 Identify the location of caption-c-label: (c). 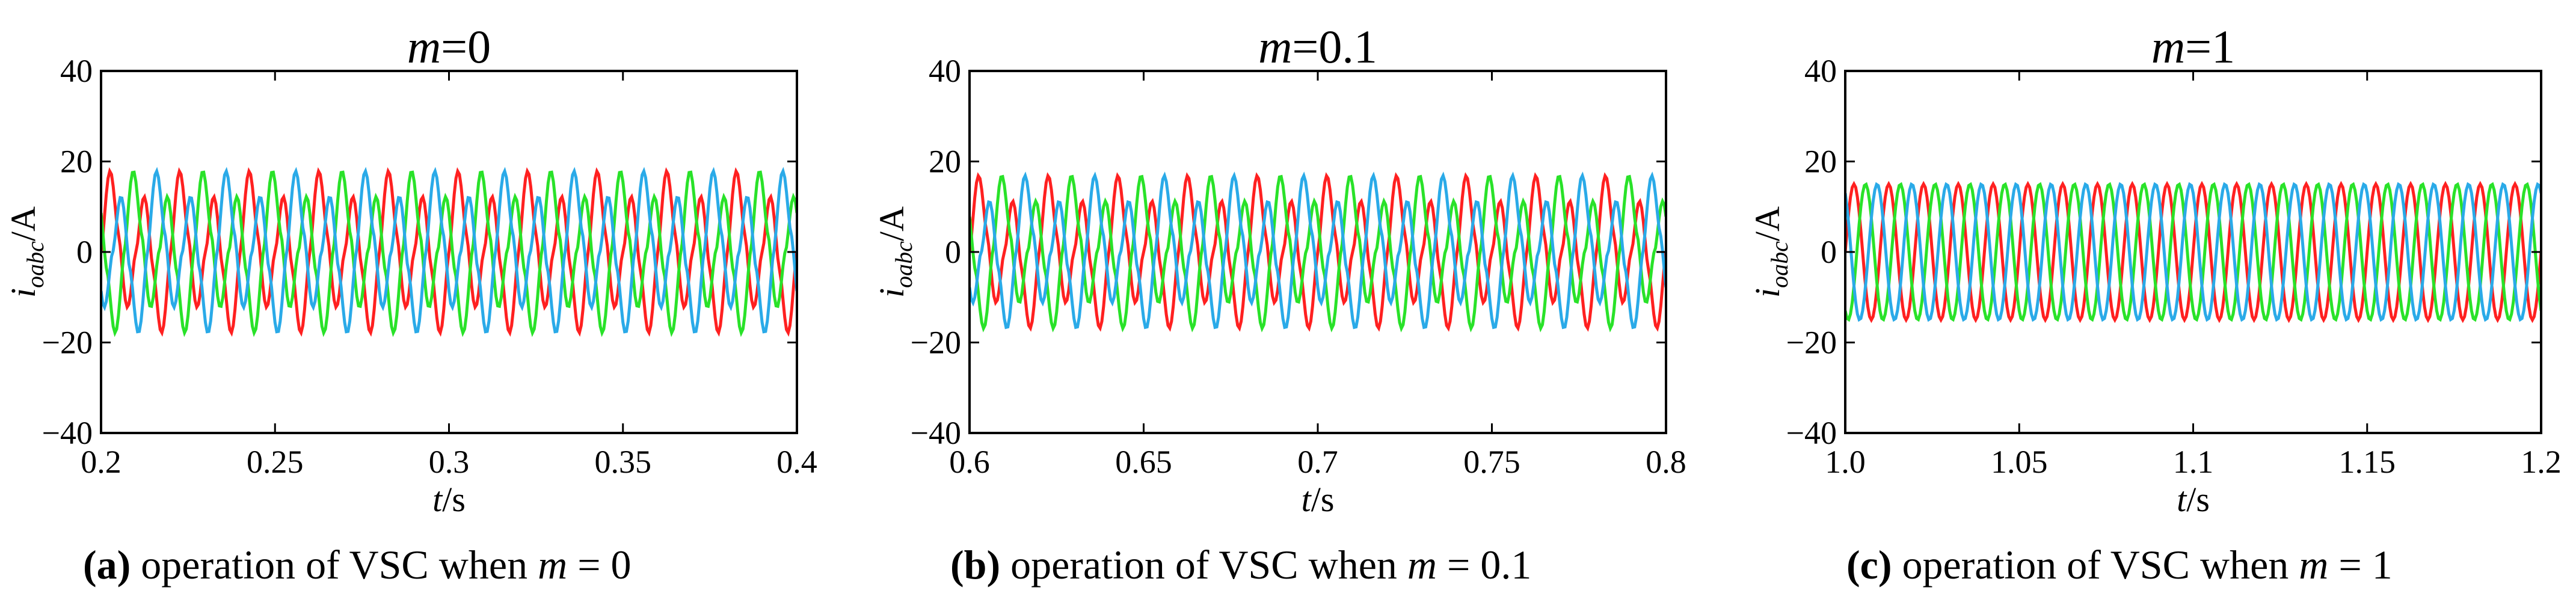
(1869, 565).